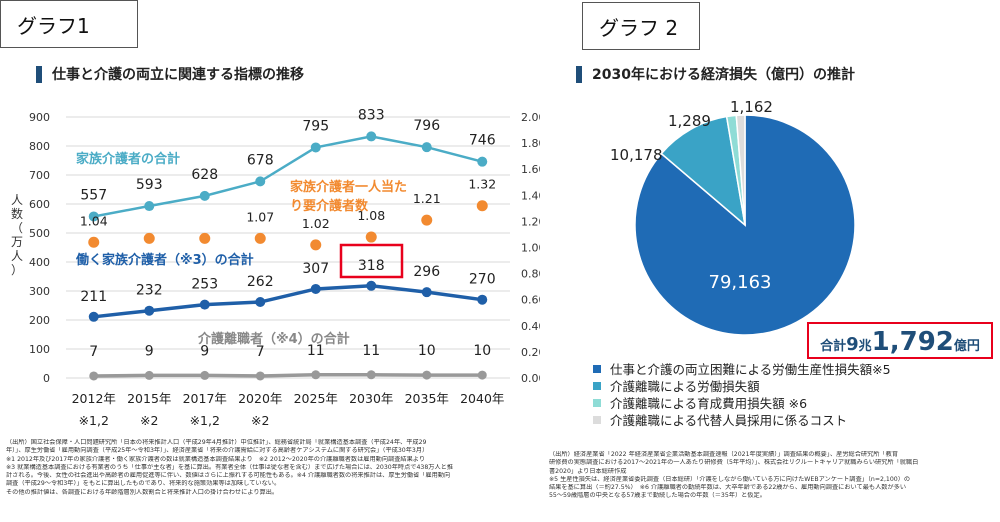 The width and height of the screenshot is (1000, 522). What do you see at coordinates (371, 351) in the screenshot?
I see `series-data-label: 11` at bounding box center [371, 351].